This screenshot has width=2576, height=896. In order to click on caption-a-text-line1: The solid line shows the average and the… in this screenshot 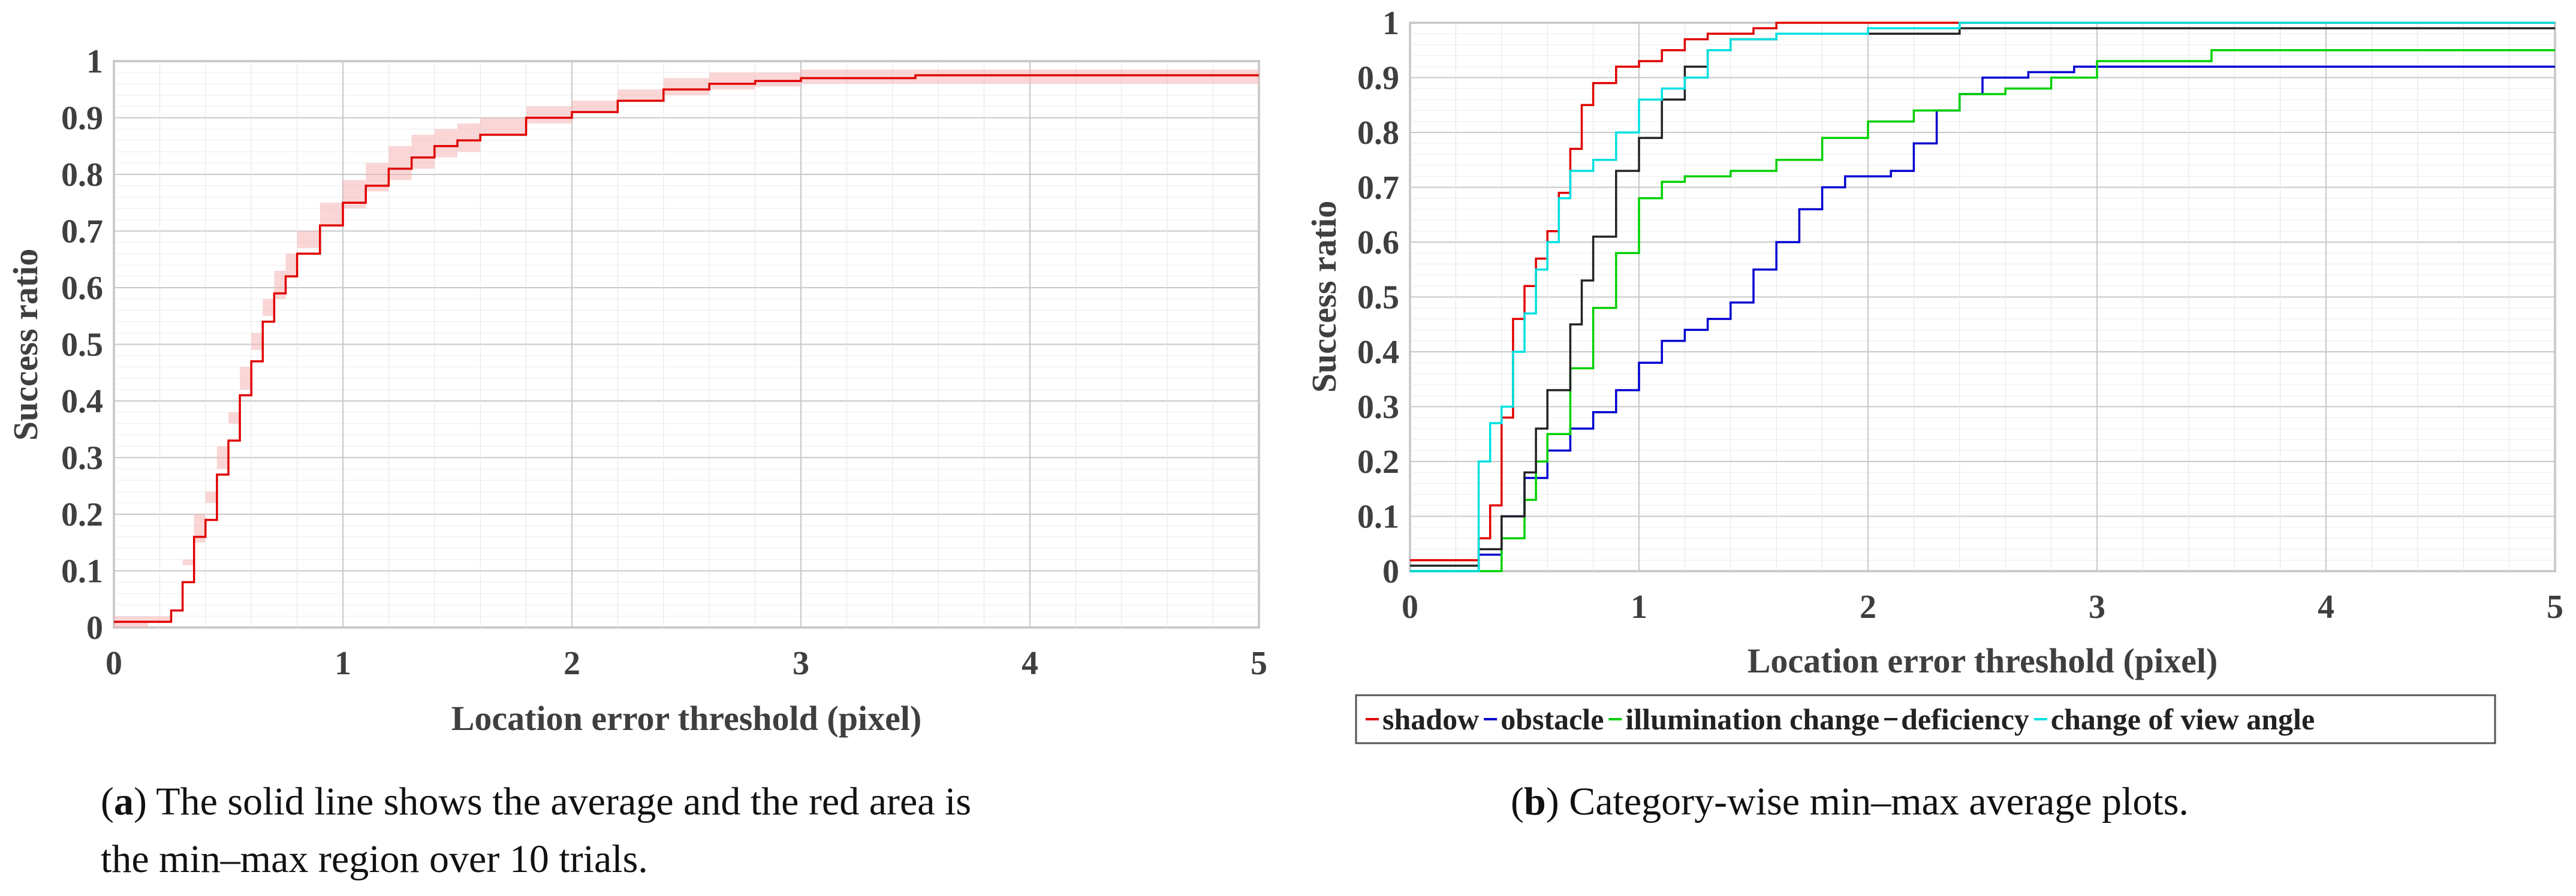, I will do `click(559, 801)`.